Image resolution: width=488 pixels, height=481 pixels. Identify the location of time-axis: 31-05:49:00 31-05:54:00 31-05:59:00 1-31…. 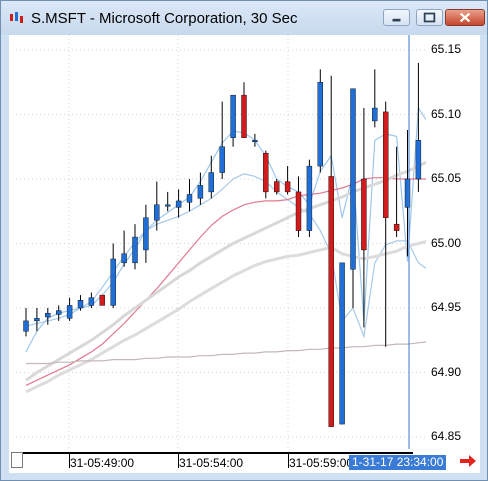
(244, 461).